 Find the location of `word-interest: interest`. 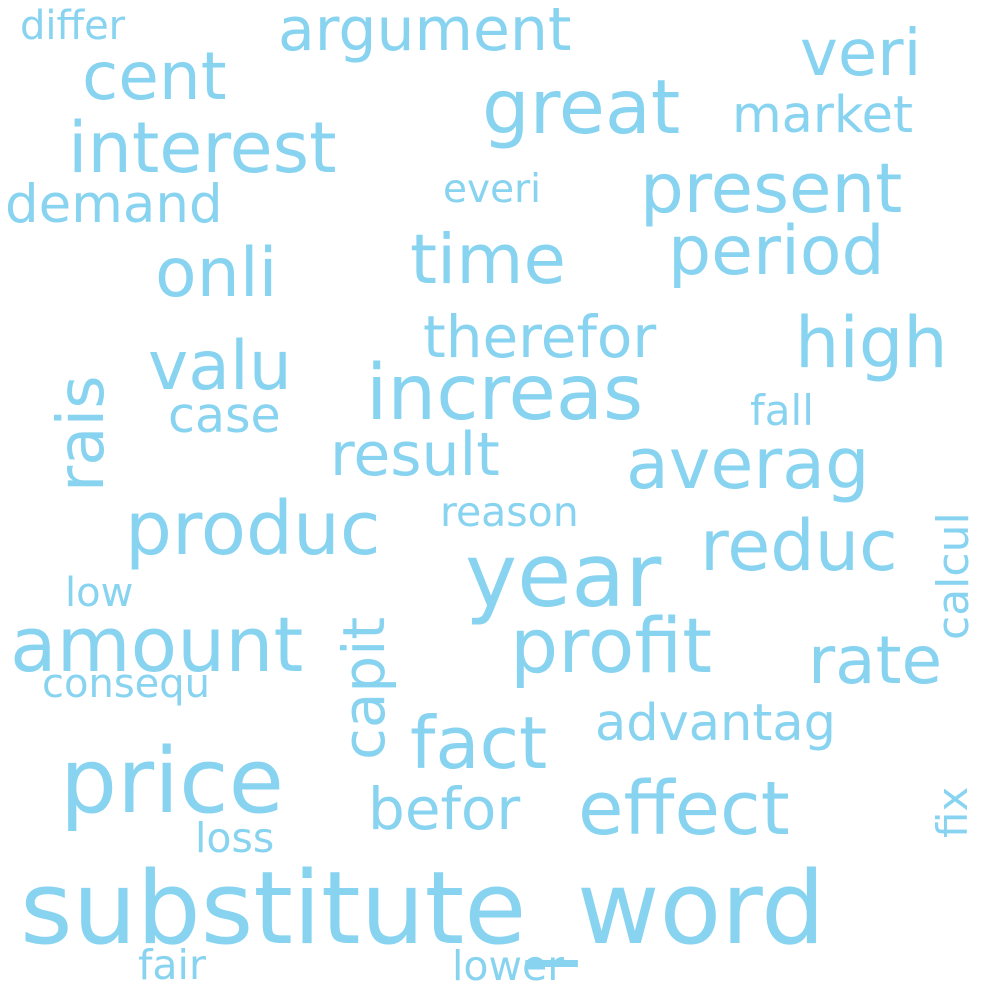

word-interest: interest is located at coordinates (202, 148).